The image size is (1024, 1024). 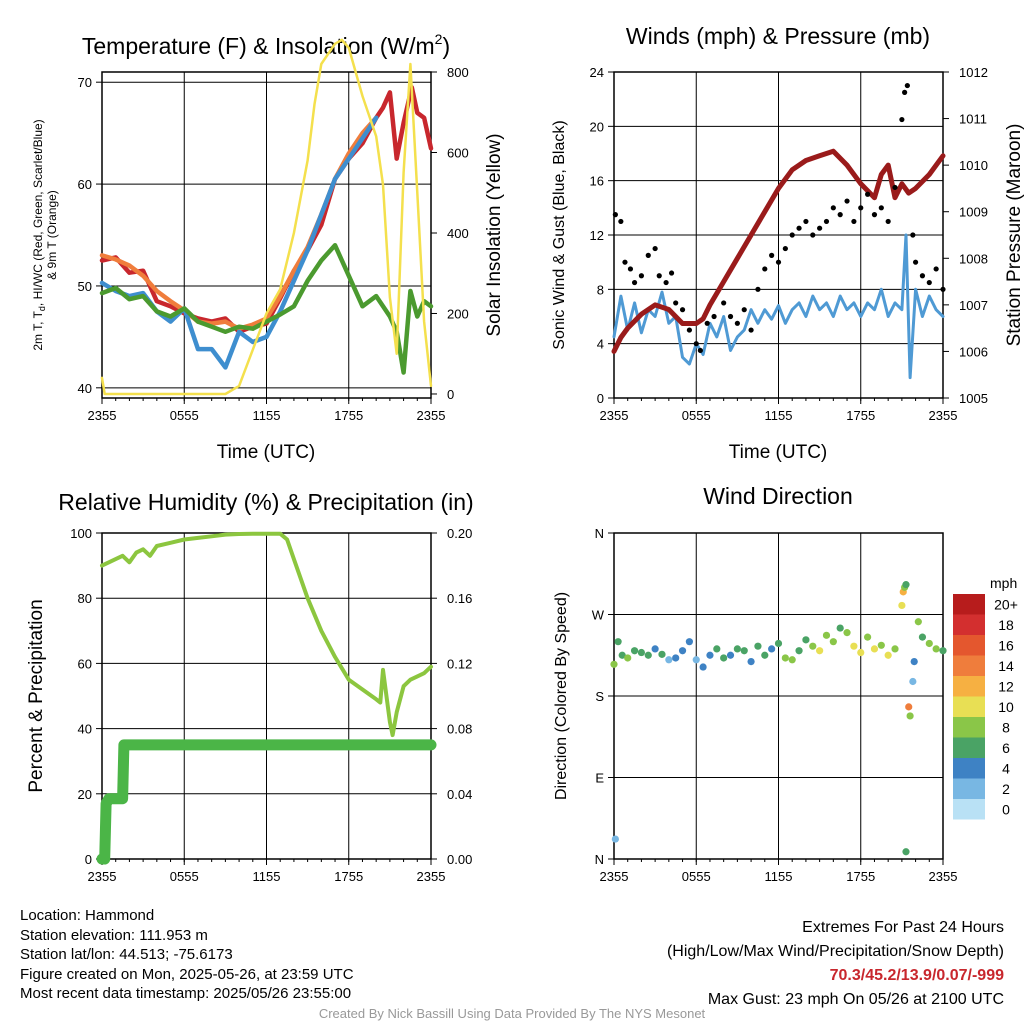 I want to click on series-heat_index, so click(x=239, y=242).